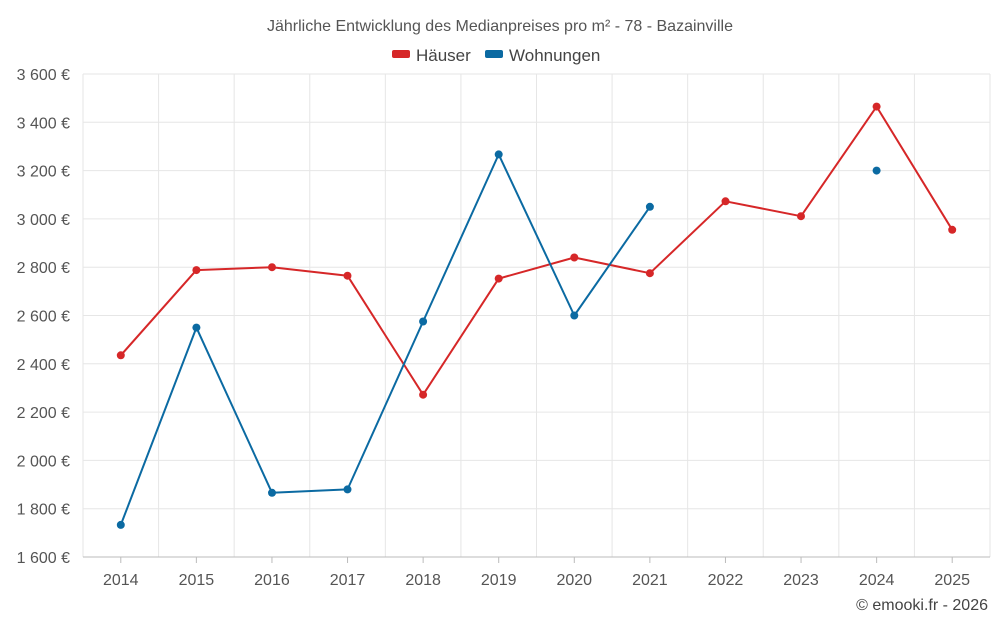 The height and width of the screenshot is (625, 1000). Describe the element at coordinates (801, 580) in the screenshot. I see `x-tick-label: 2023` at that location.